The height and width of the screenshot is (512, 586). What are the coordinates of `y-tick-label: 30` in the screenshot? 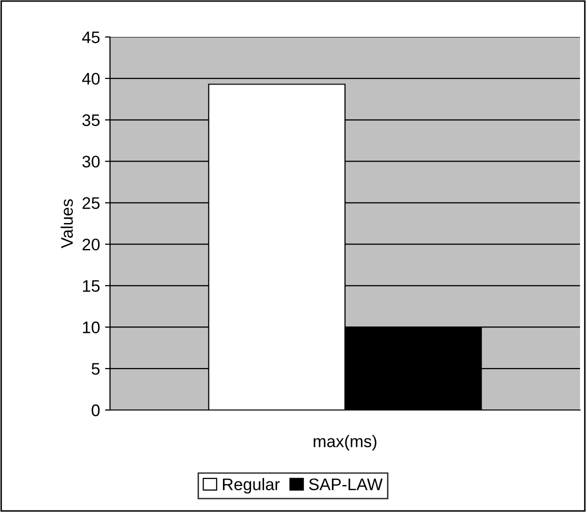 It's located at (91, 162).